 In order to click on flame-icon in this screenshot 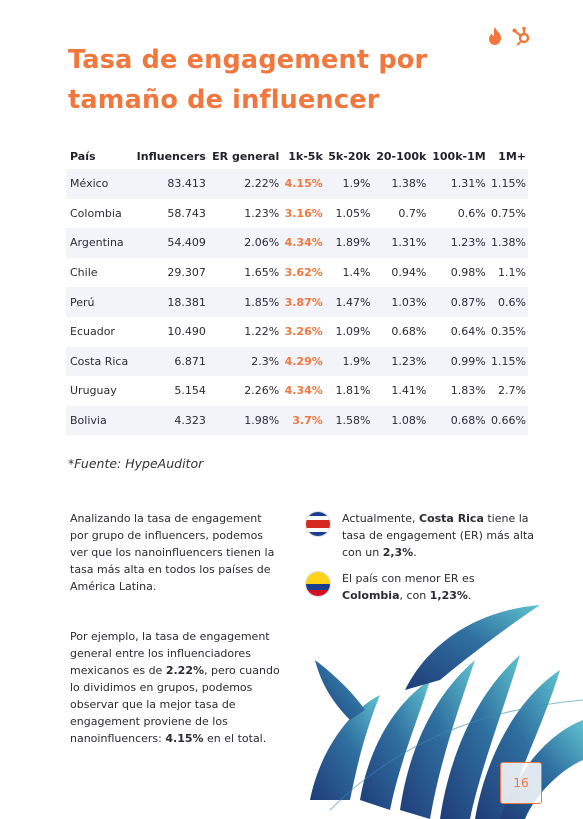, I will do `click(495, 36)`.